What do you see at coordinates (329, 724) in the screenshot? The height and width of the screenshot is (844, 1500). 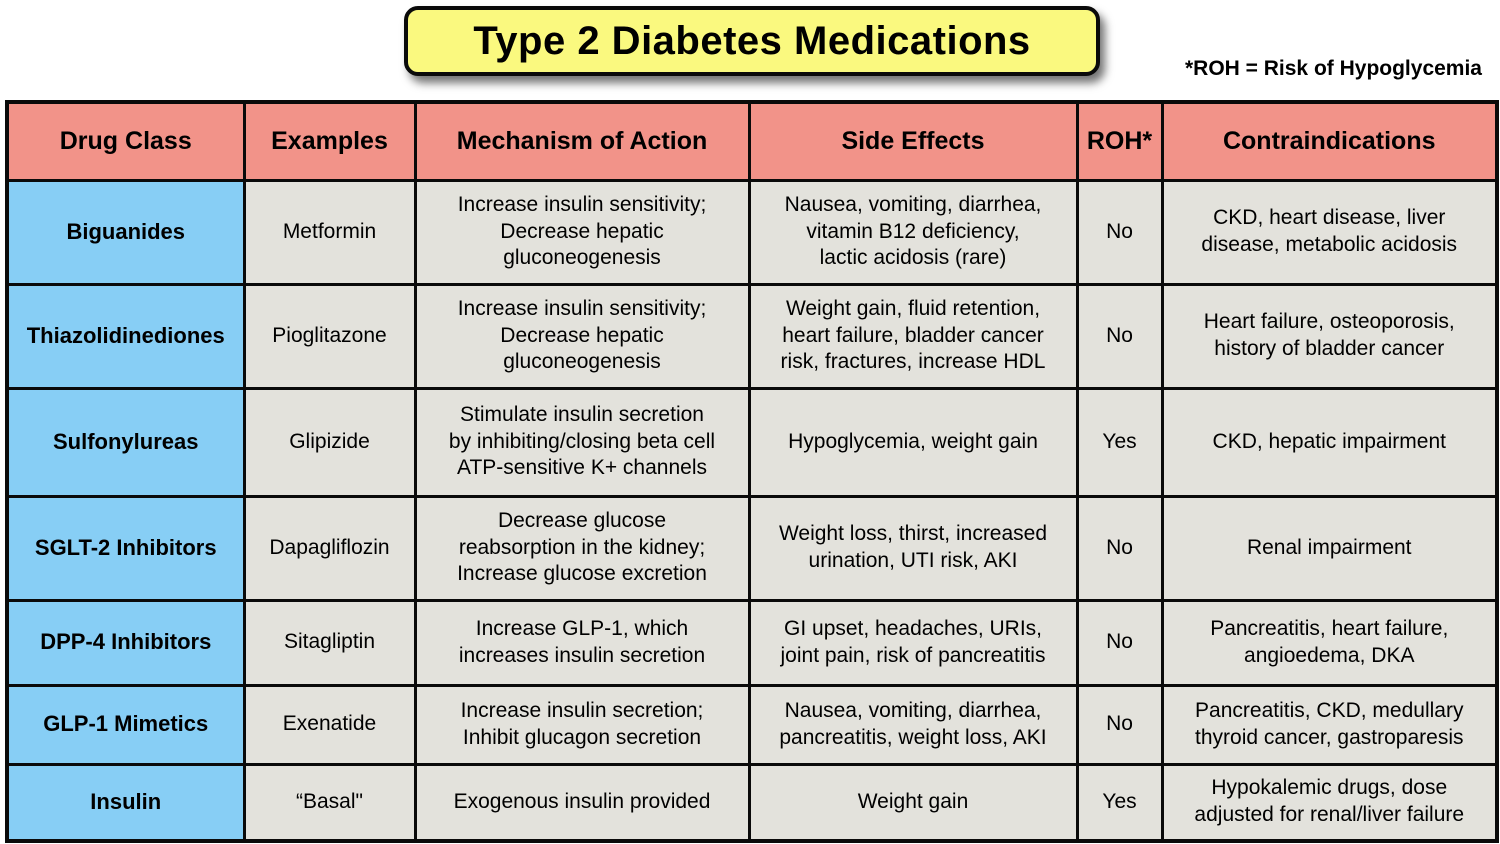 I see `examples-cell: Exenatide` at bounding box center [329, 724].